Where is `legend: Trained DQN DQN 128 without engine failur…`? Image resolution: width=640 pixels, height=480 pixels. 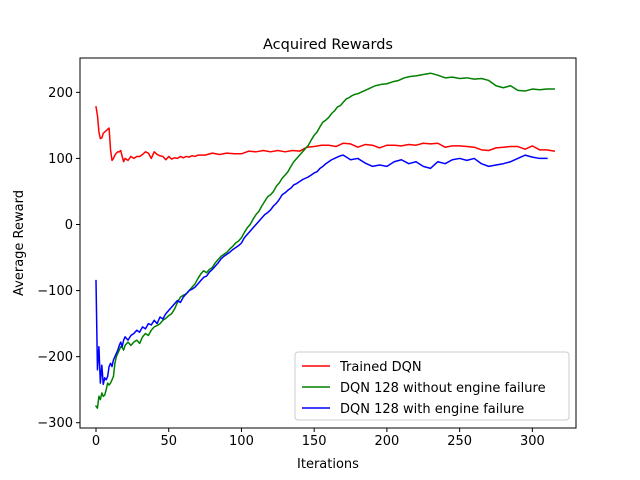 legend: Trained DQN DQN 128 without engine failur… is located at coordinates (432, 386).